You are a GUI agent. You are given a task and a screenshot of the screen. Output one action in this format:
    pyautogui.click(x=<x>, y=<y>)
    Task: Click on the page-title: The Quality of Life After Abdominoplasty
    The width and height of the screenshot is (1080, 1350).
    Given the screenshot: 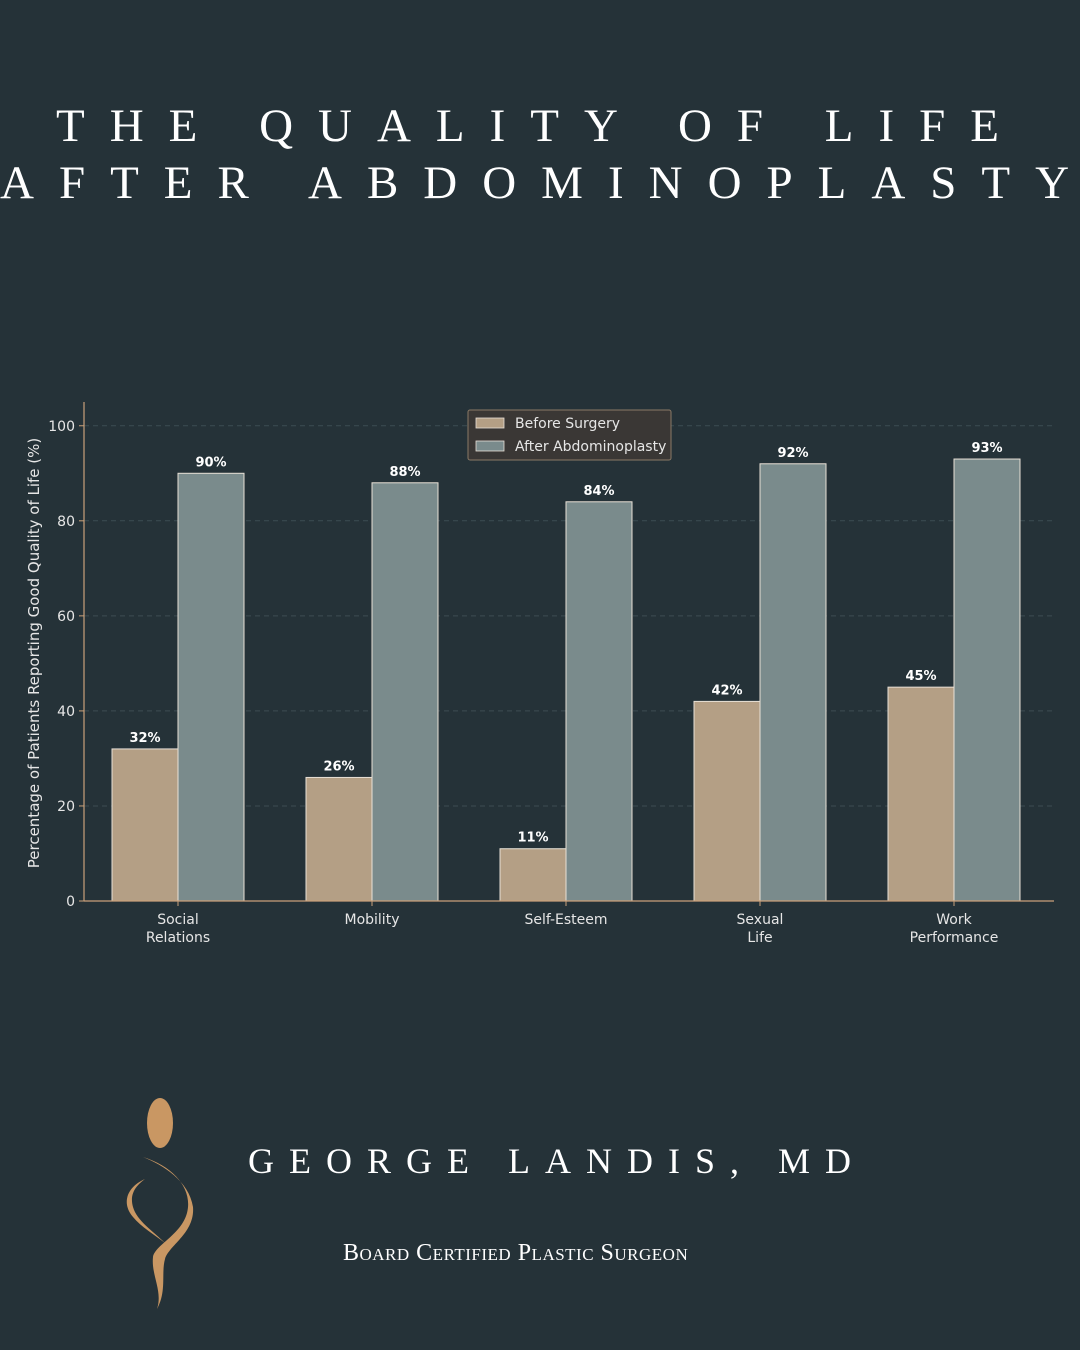 What is the action you would take?
    pyautogui.click(x=540, y=155)
    